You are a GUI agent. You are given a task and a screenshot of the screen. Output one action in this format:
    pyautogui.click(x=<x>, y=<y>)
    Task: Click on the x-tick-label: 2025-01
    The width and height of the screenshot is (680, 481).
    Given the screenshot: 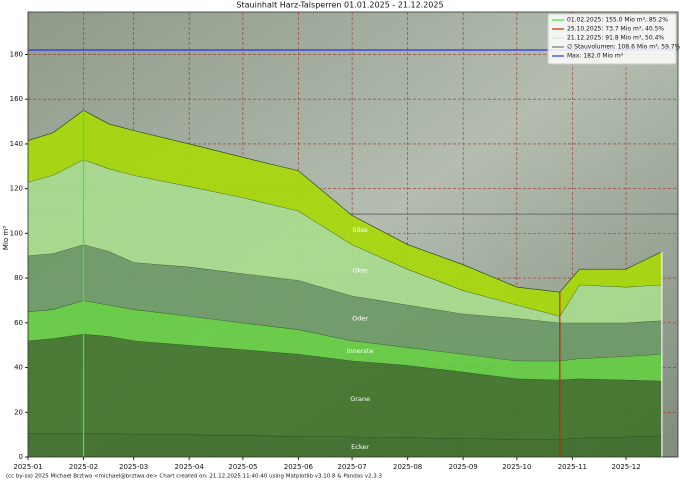 What is the action you would take?
    pyautogui.click(x=27, y=467)
    